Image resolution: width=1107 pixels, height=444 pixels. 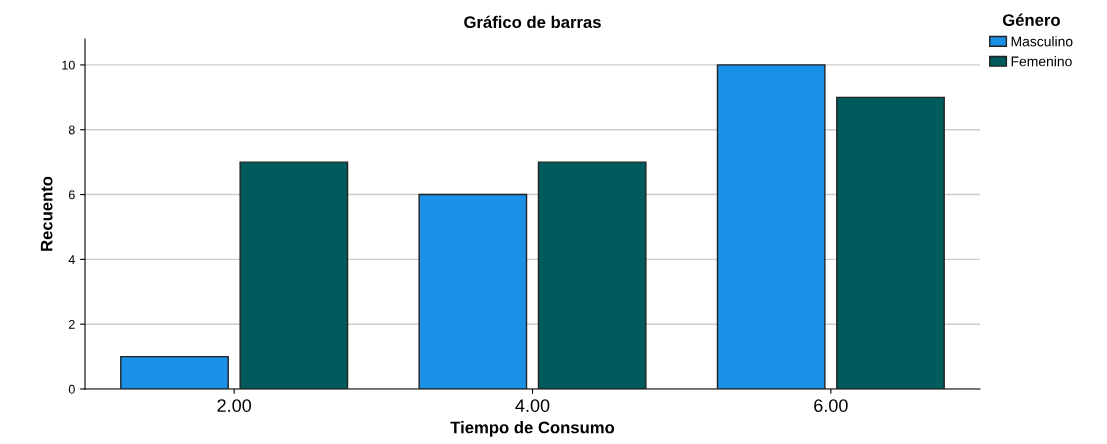 I want to click on y-tick-label: 0, so click(x=71, y=389).